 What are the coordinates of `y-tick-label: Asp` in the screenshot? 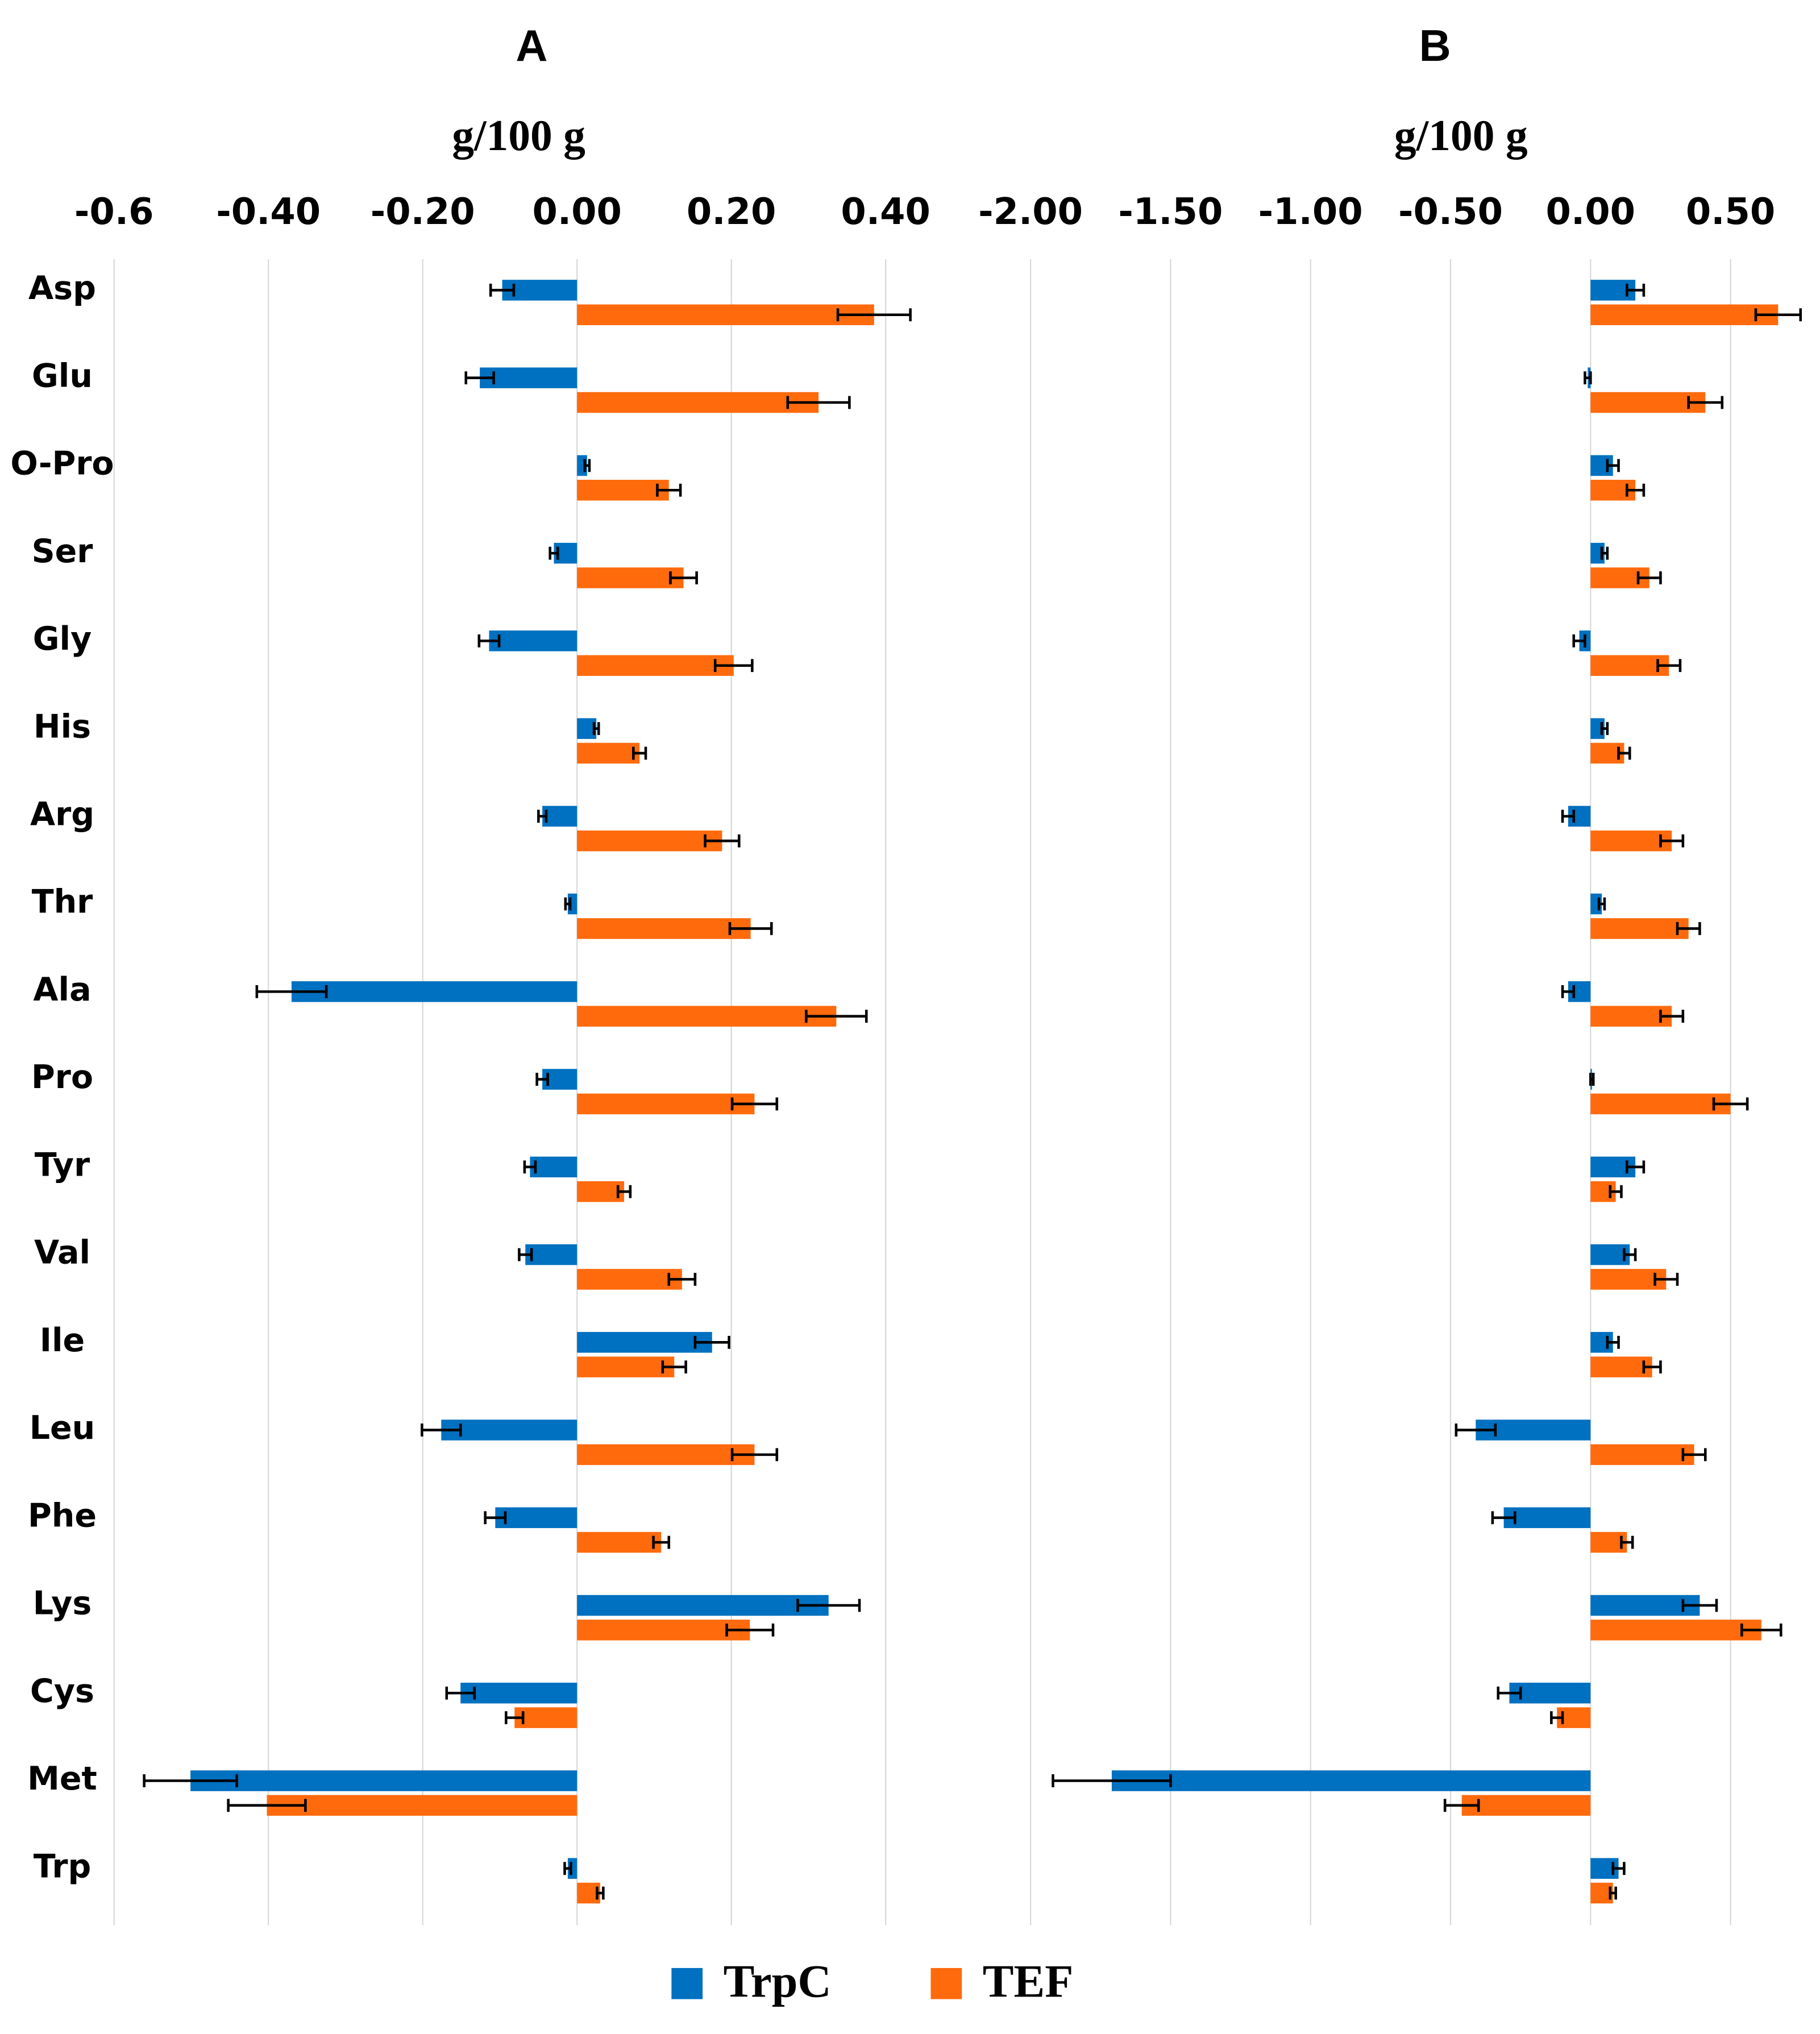 It's located at (62, 288).